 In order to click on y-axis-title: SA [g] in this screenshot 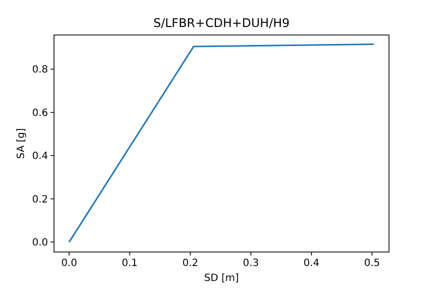, I will do `click(21, 143)`.